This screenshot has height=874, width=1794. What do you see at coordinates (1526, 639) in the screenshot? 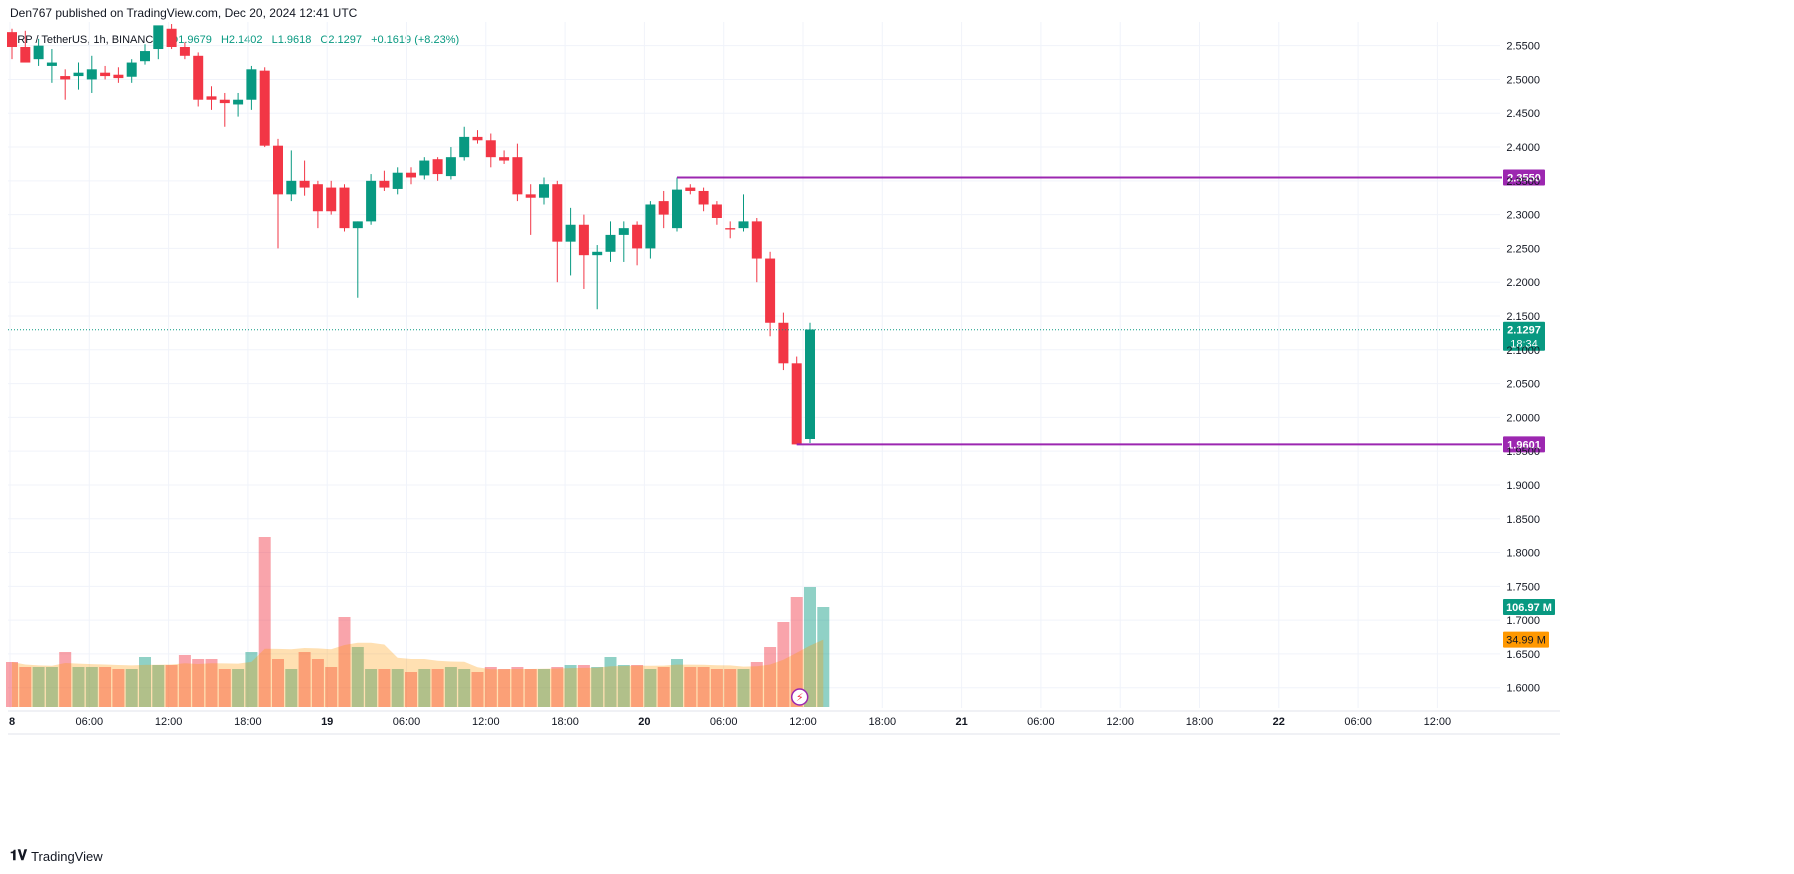
I see `volume-ma-label-bg` at bounding box center [1526, 639].